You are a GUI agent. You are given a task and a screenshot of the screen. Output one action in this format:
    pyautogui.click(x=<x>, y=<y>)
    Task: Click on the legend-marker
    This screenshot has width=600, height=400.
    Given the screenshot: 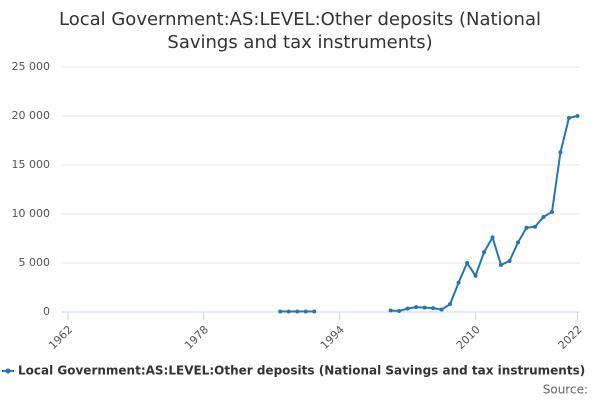 What is the action you would take?
    pyautogui.click(x=8, y=371)
    